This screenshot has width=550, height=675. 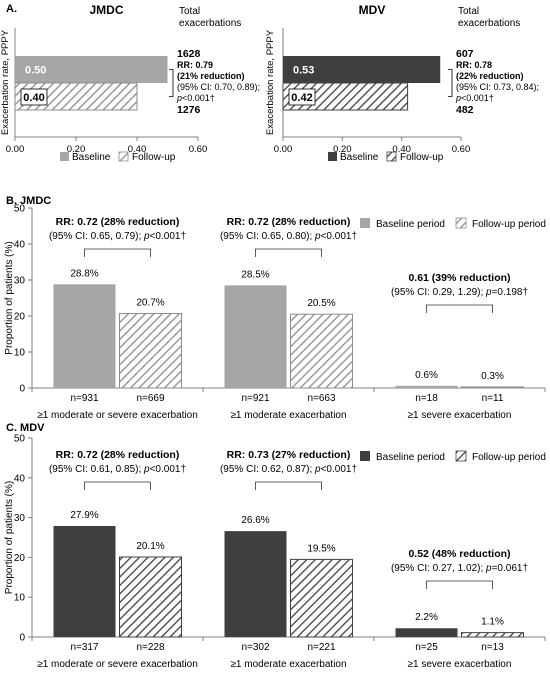 What do you see at coordinates (426, 617) in the screenshot?
I see `bar-value-label: 2.2%` at bounding box center [426, 617].